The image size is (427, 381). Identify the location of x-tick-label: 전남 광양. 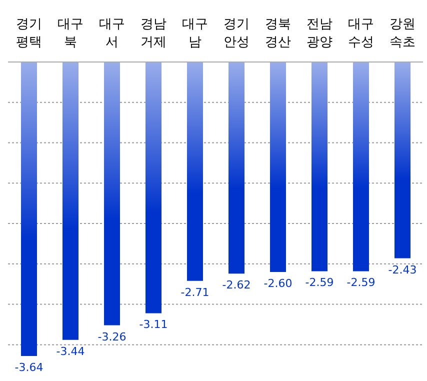
(319, 33).